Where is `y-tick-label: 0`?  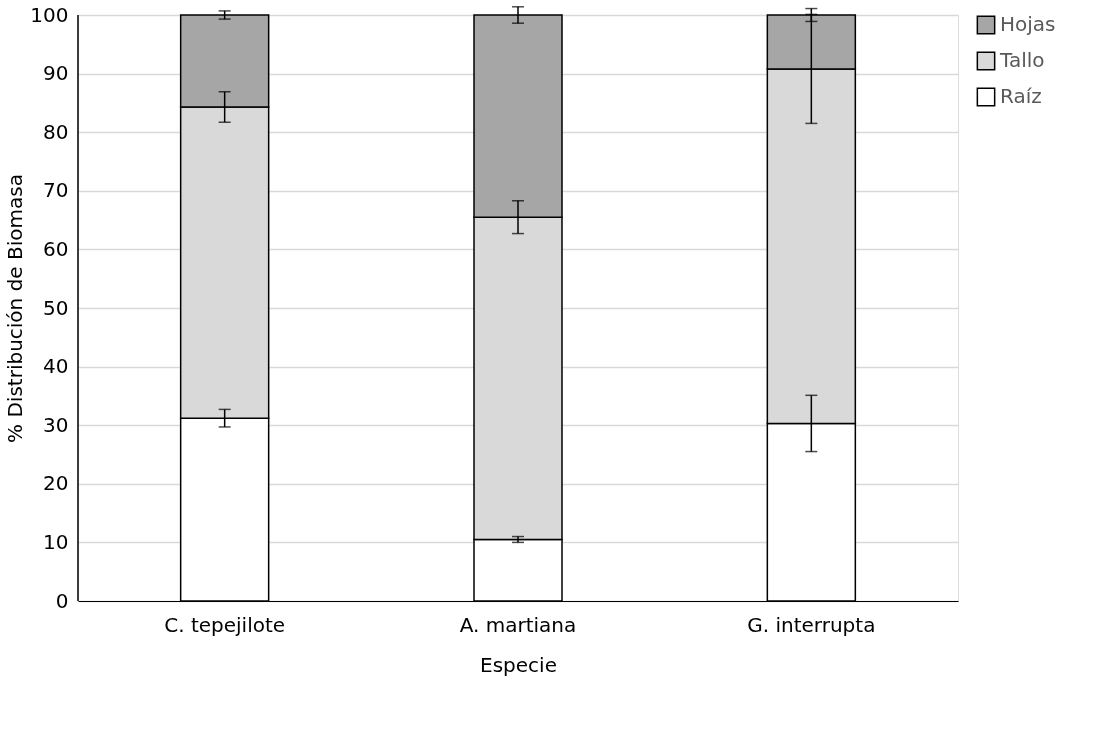 y-tick-label: 0 is located at coordinates (62, 600).